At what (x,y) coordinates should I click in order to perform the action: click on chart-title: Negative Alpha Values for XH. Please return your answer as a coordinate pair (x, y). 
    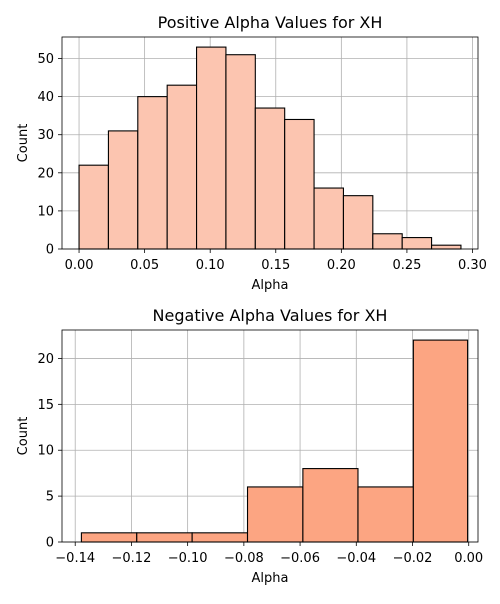
    Looking at the image, I should click on (270, 315).